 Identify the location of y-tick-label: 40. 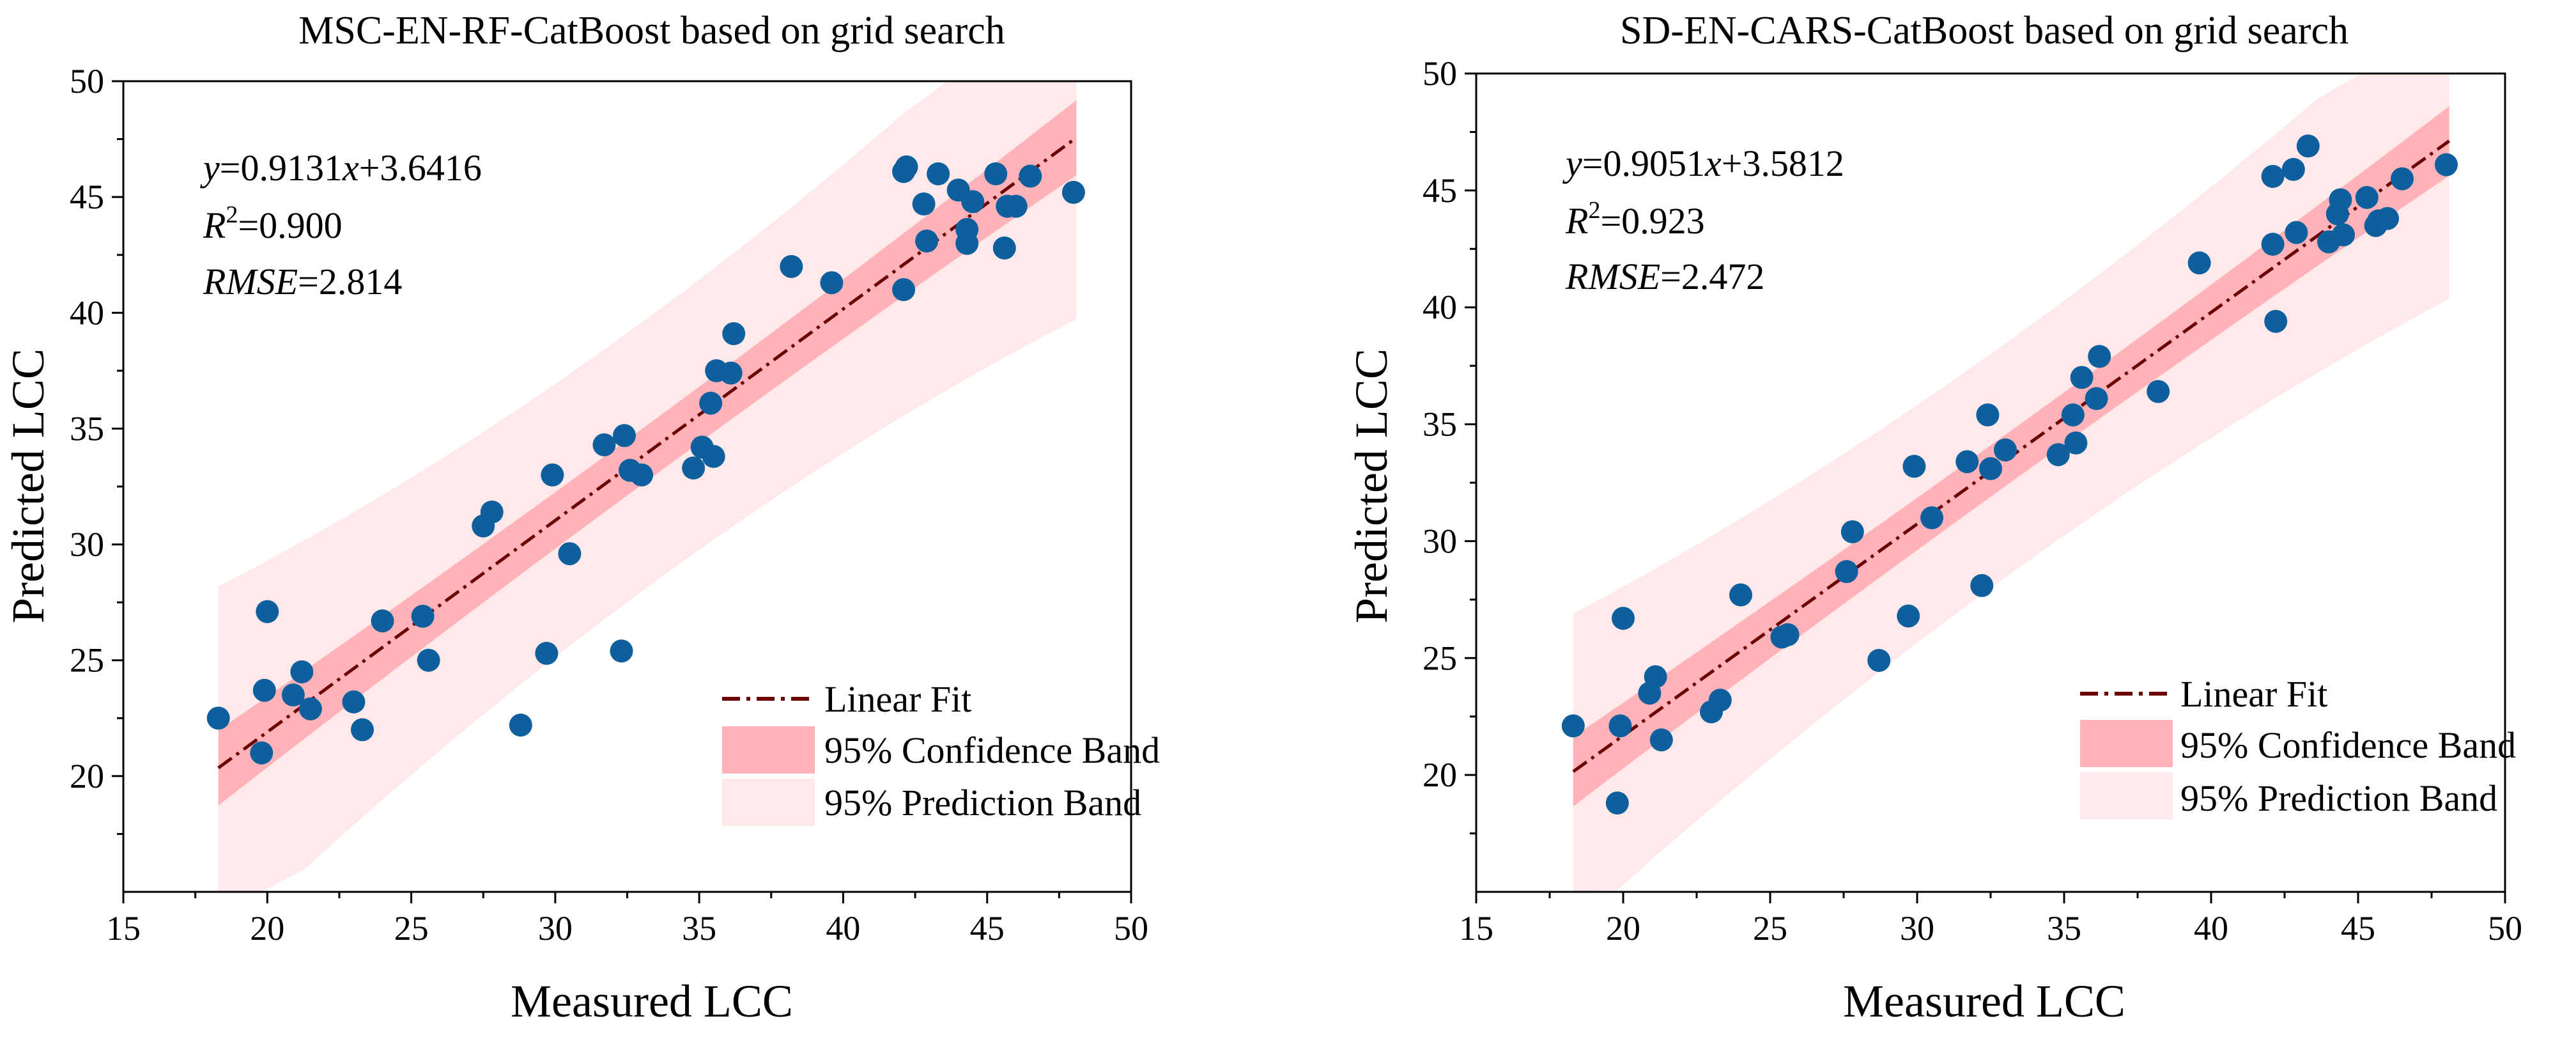
(1440, 308).